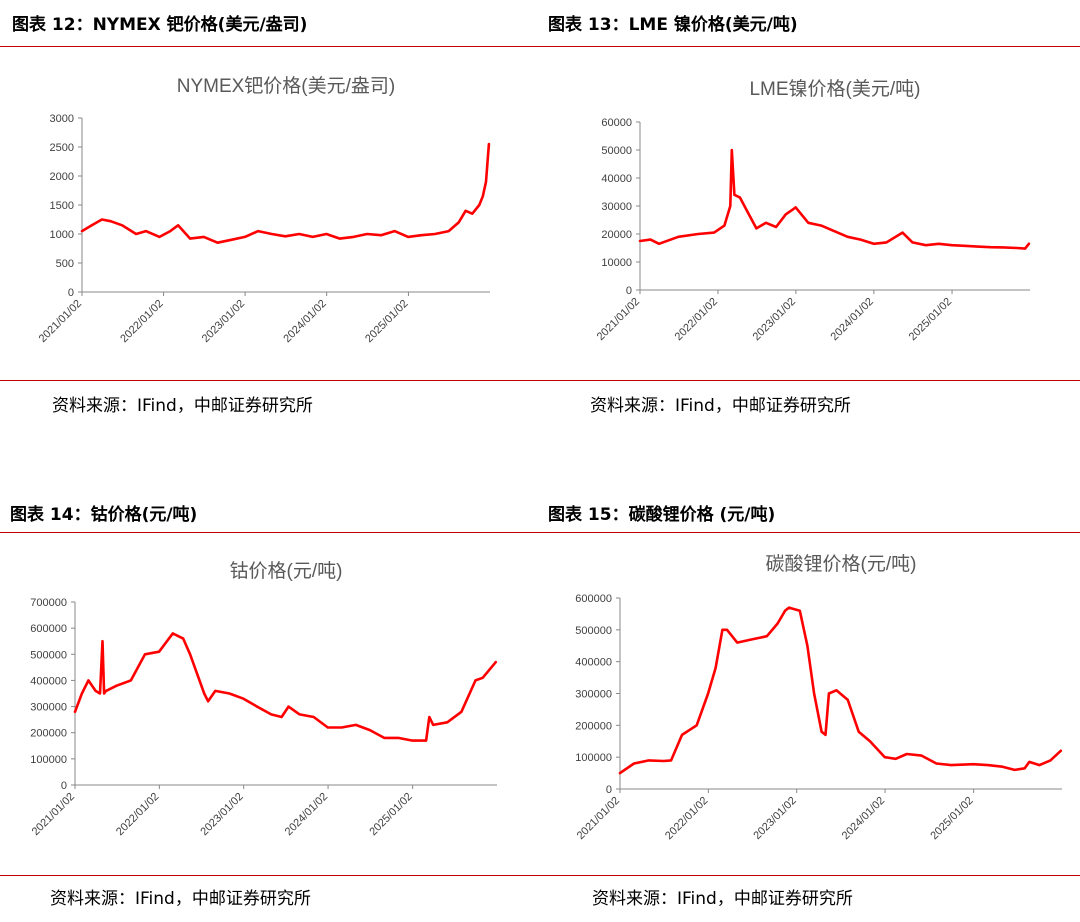  What do you see at coordinates (62, 235) in the screenshot?
I see `y-tick-label: 1000` at bounding box center [62, 235].